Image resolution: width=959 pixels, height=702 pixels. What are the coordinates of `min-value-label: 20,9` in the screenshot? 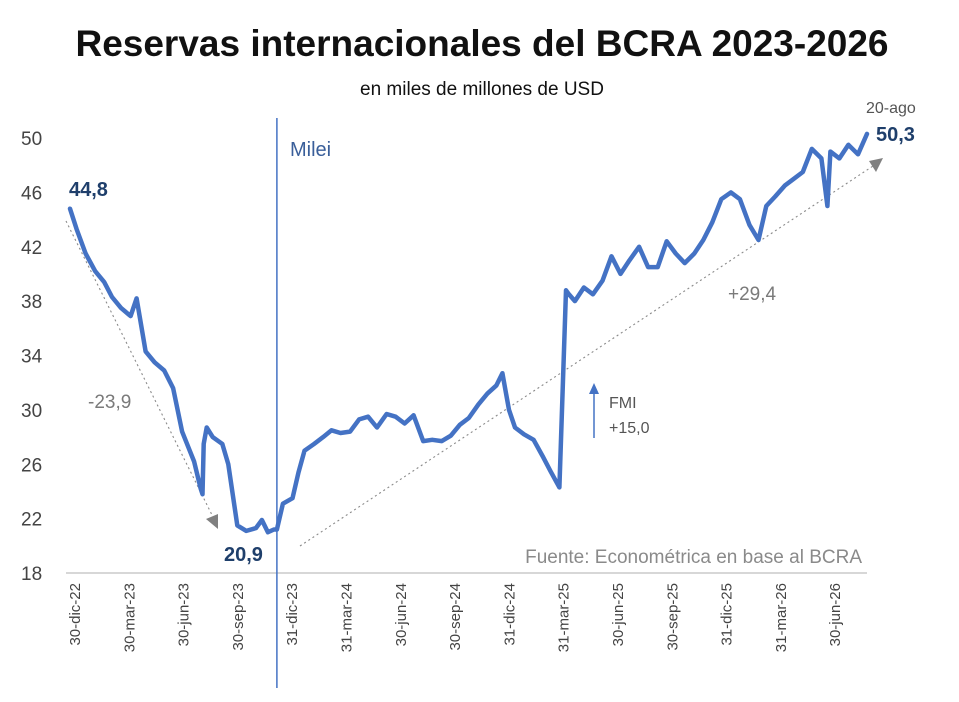 It's located at (243, 555).